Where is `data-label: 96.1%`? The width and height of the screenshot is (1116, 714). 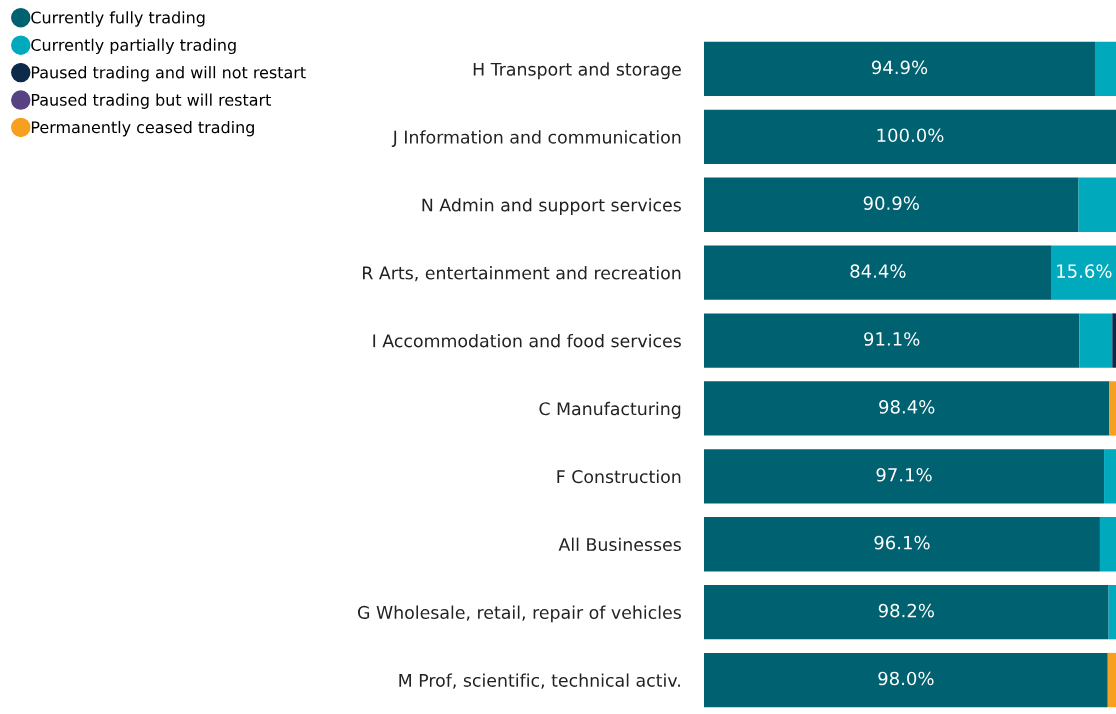
data-label: 96.1% is located at coordinates (902, 542).